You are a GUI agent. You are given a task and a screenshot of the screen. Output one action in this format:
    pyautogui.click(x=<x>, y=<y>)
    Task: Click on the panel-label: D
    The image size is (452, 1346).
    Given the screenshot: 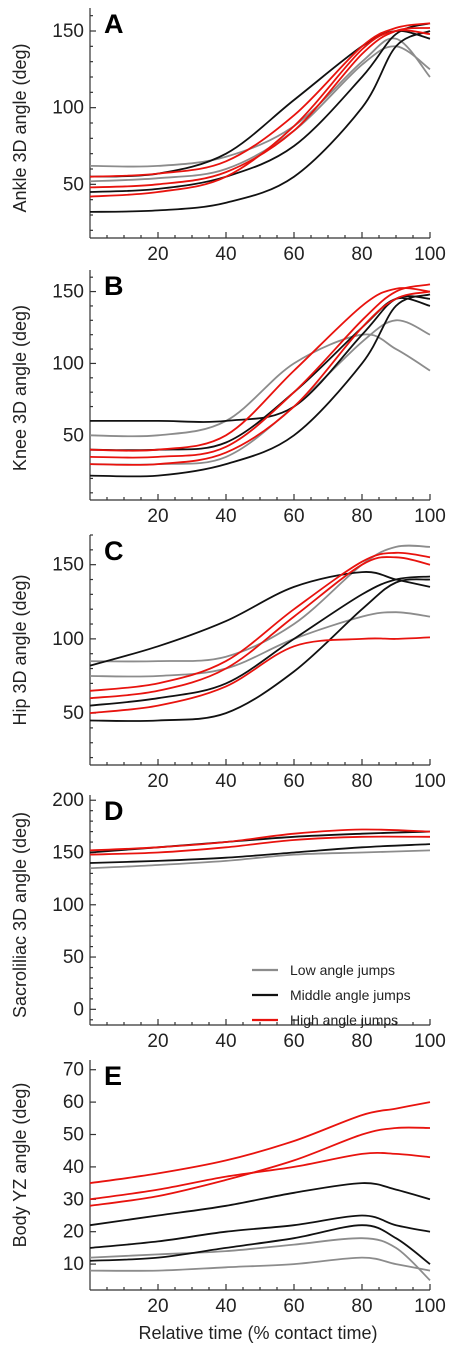 What is the action you would take?
    pyautogui.click(x=114, y=811)
    